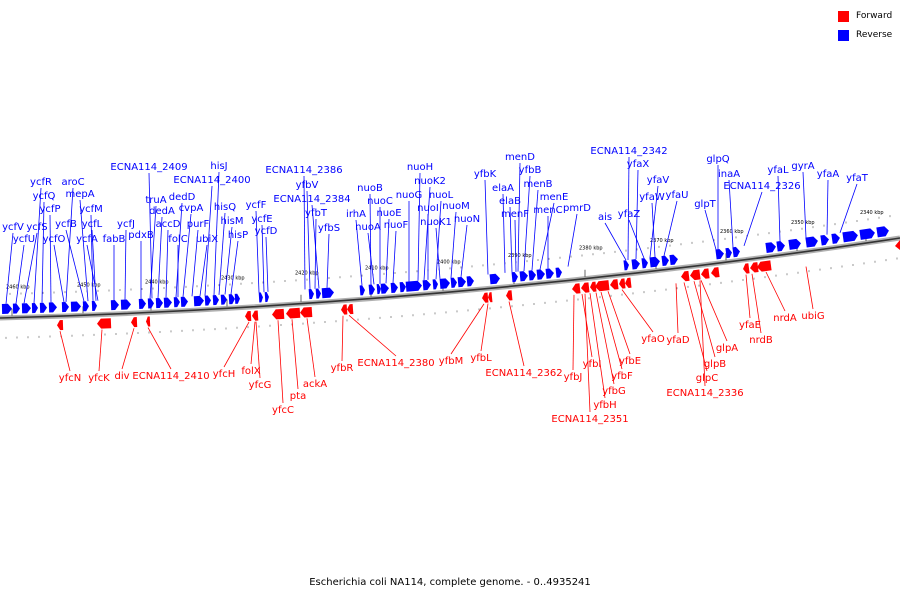  I want to click on gene-label: yfbB, so click(530, 170).